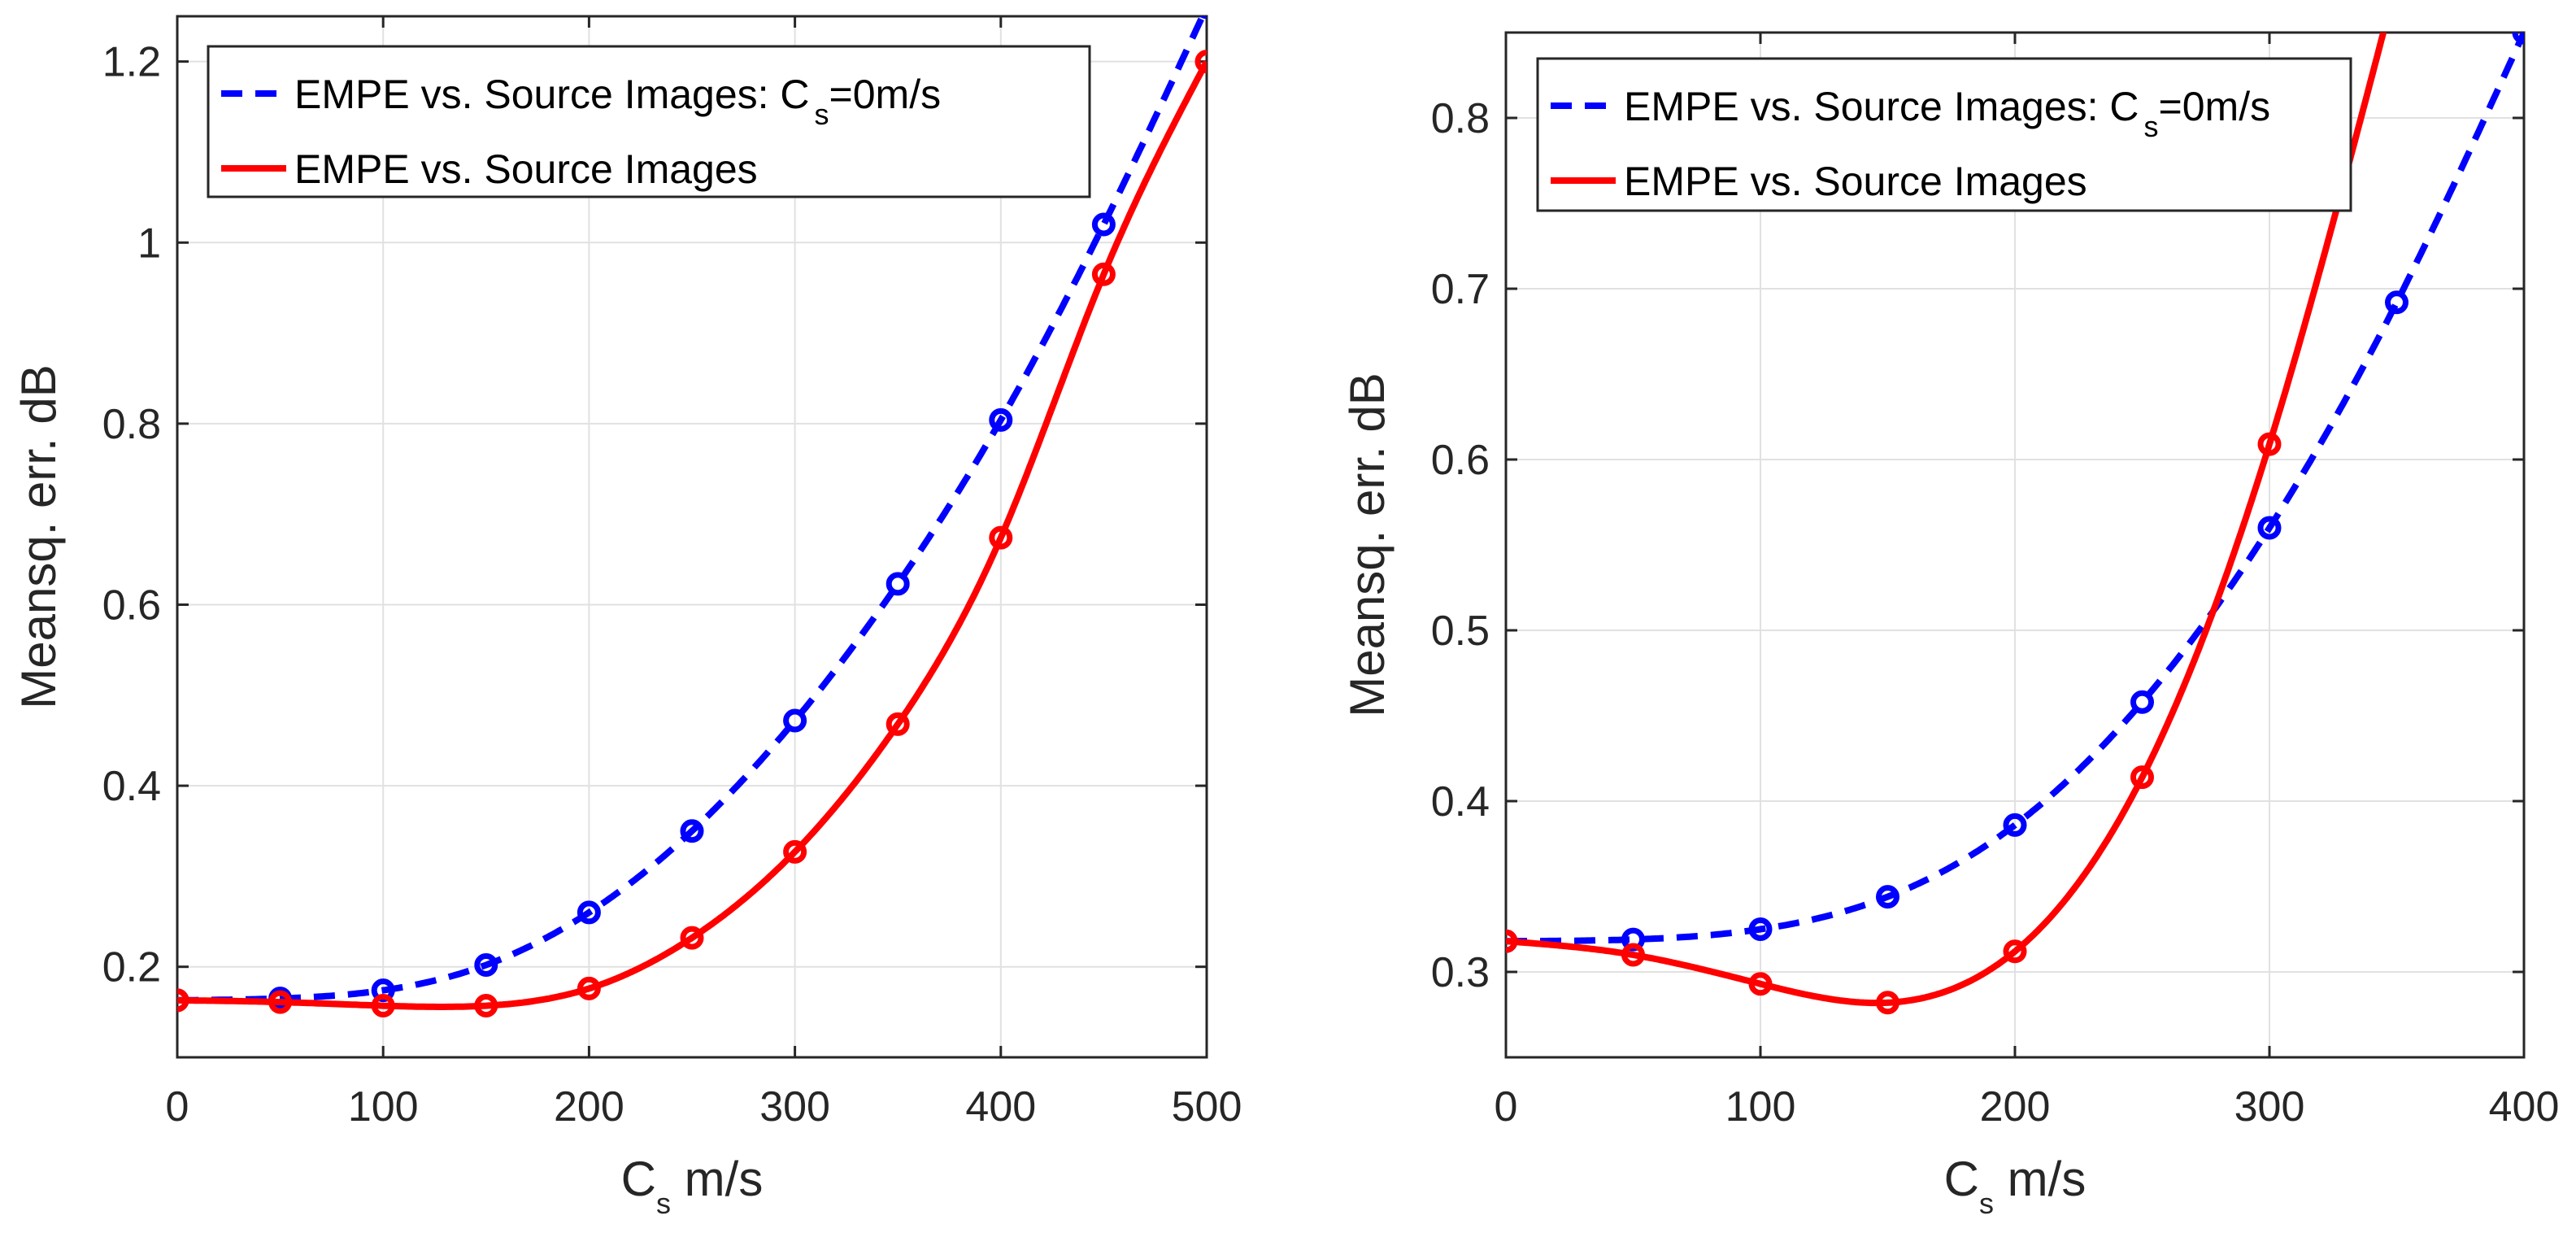 Image resolution: width=2576 pixels, height=1246 pixels. What do you see at coordinates (149, 243) in the screenshot?
I see `y-tick-label: 1` at bounding box center [149, 243].